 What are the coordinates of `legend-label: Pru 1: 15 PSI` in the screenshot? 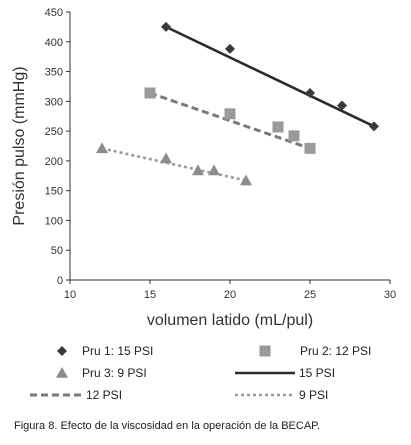 It's located at (117, 351).